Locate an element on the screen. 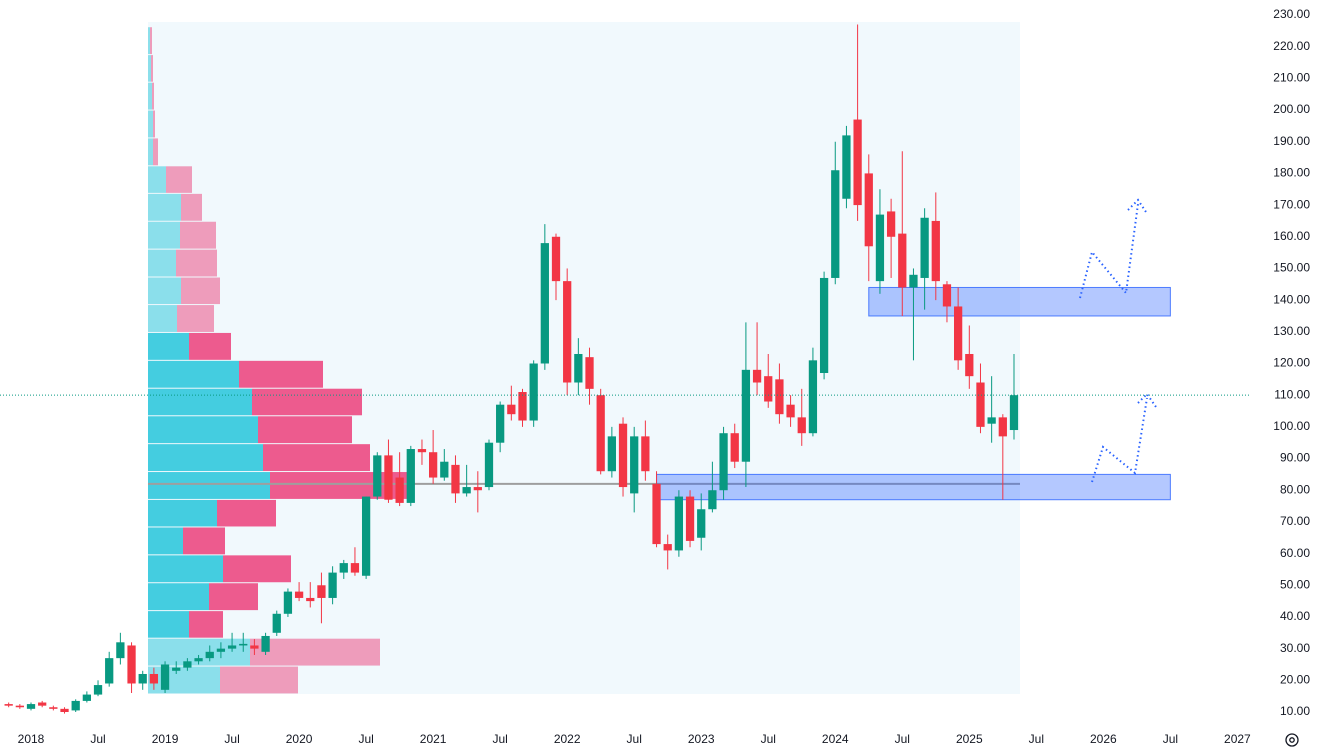  settings-icon is located at coordinates (1292, 740).